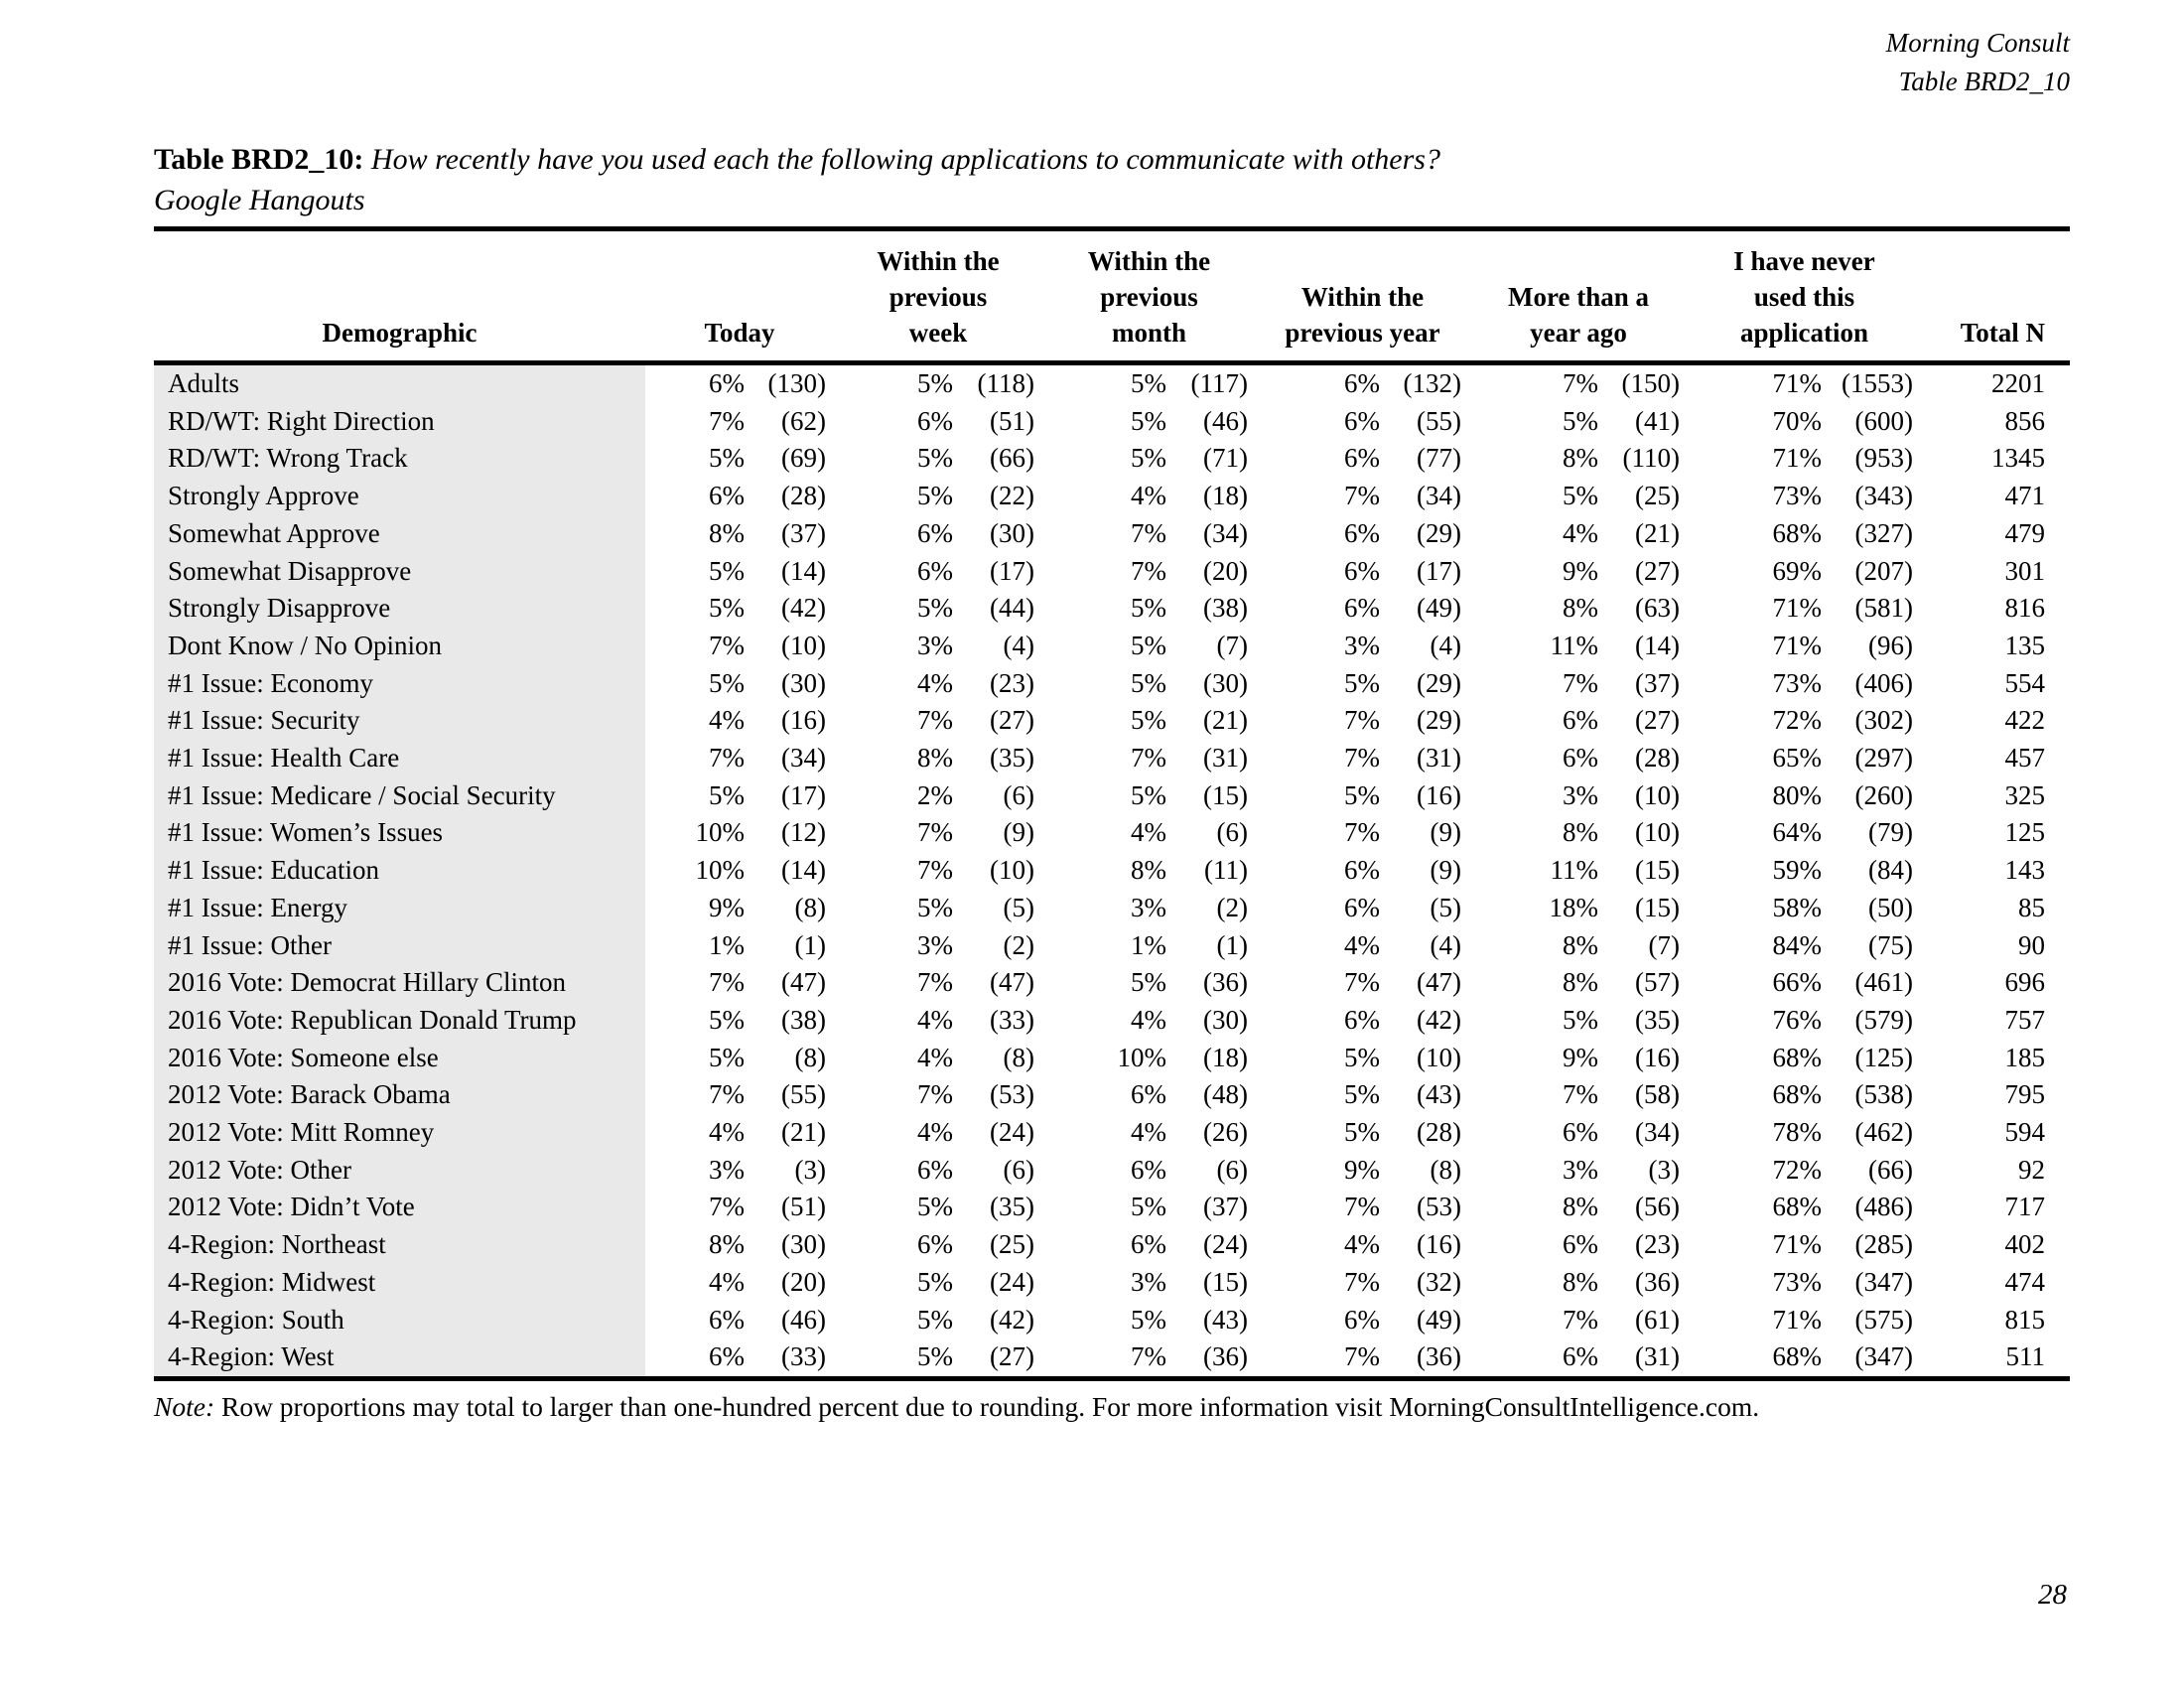 This screenshot has width=2184, height=1688. I want to click on row-value: (10), so click(1658, 832).